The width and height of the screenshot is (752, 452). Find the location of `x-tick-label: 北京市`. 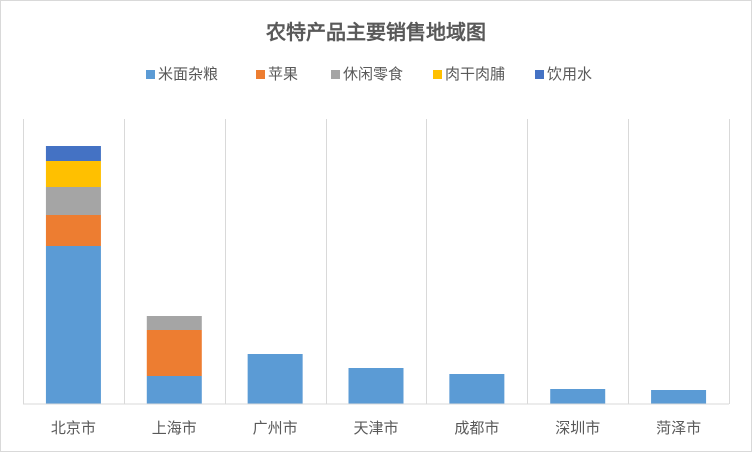

x-tick-label: 北京市 is located at coordinates (73, 428).